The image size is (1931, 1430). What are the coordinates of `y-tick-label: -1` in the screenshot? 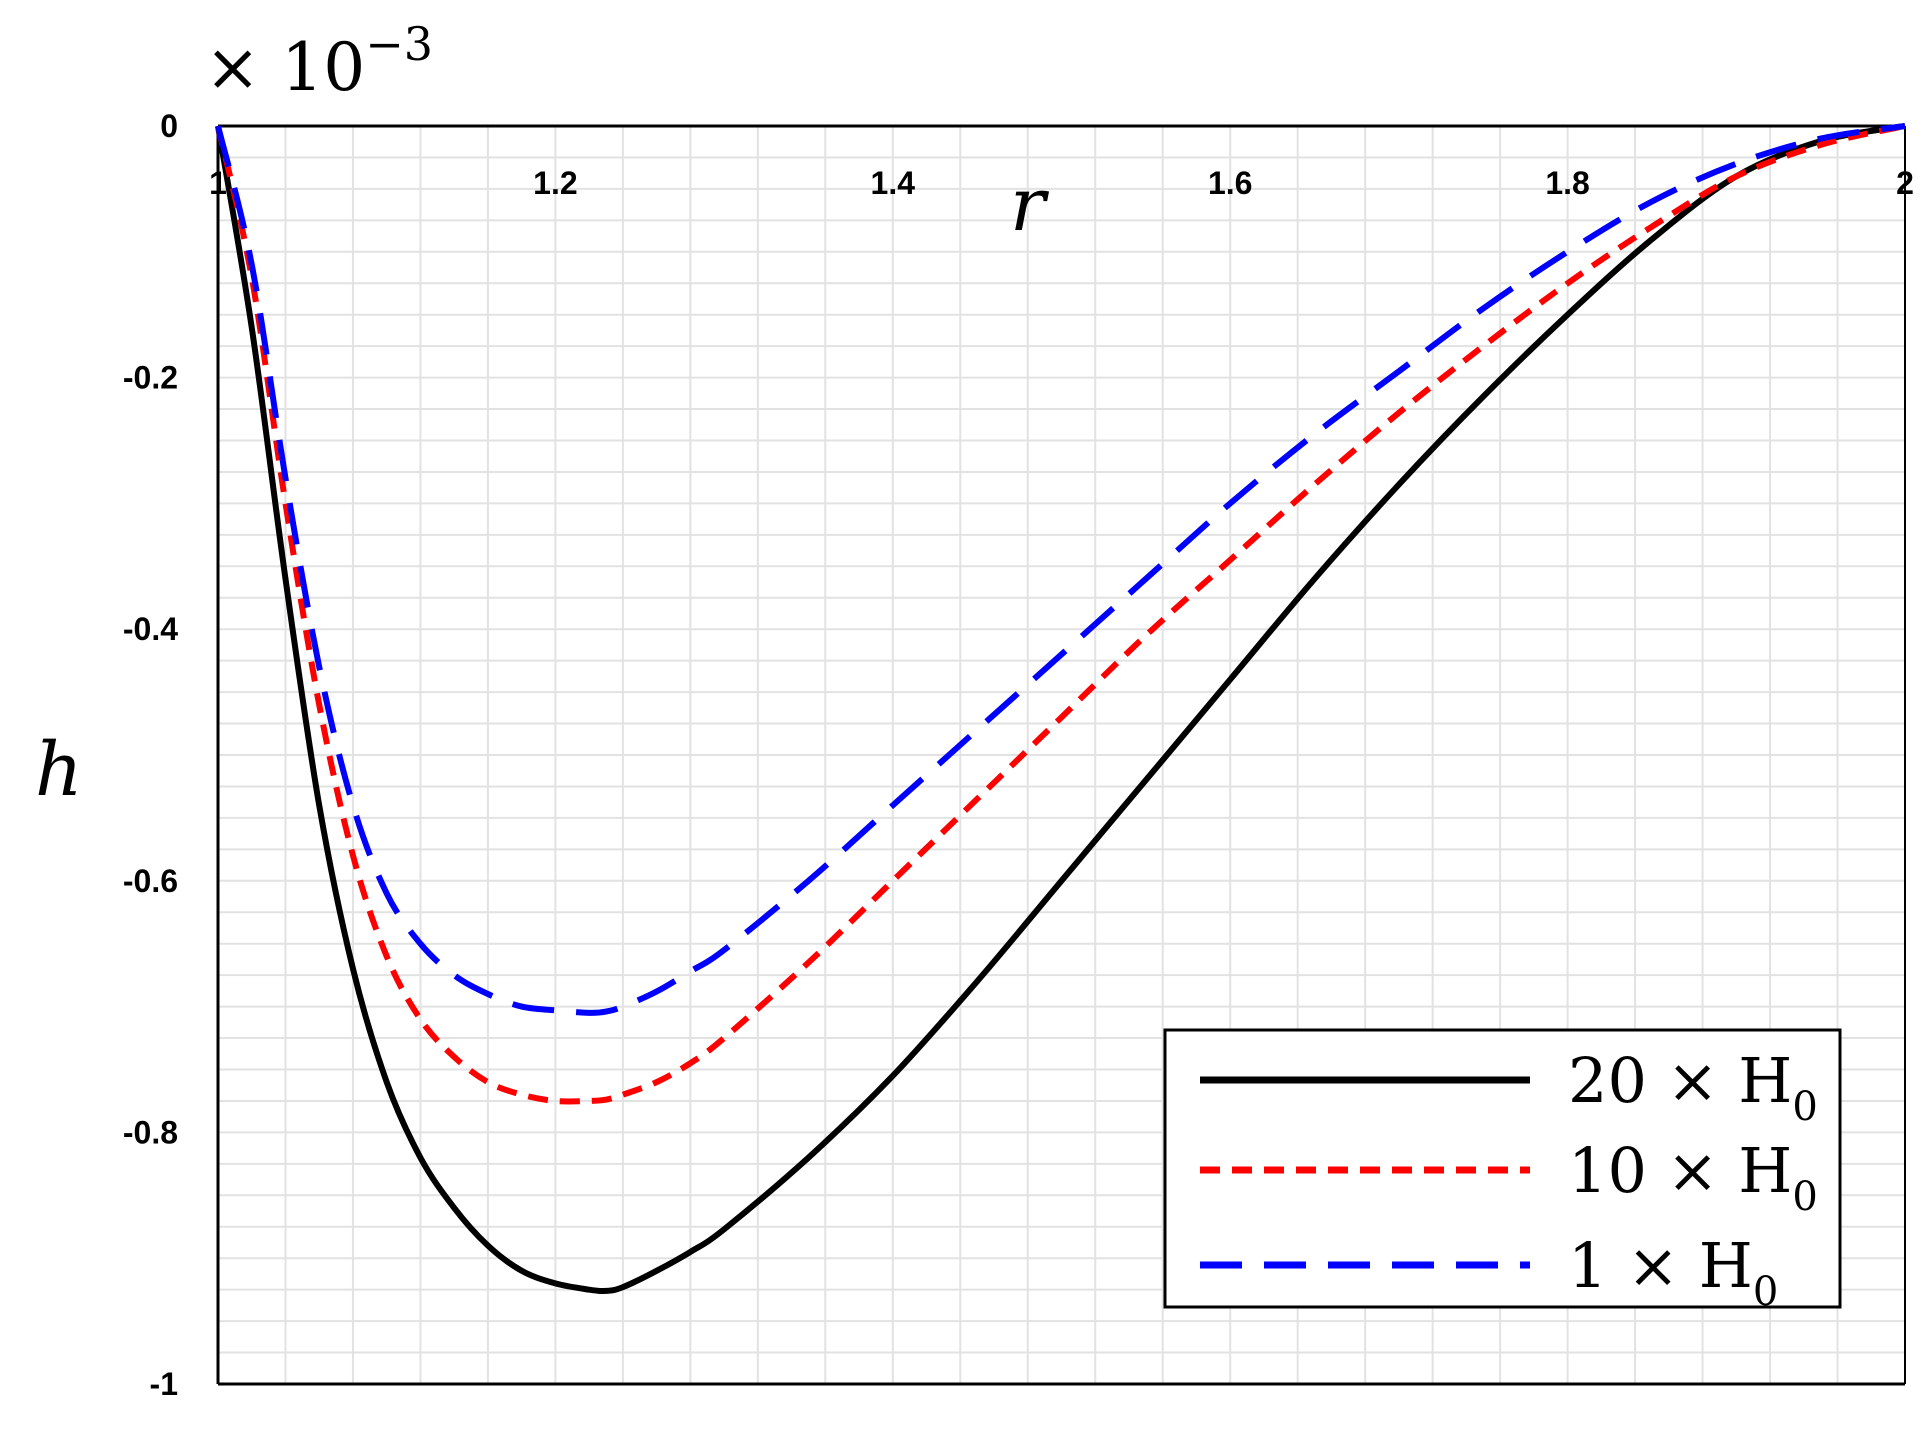 It's located at (164, 1384).